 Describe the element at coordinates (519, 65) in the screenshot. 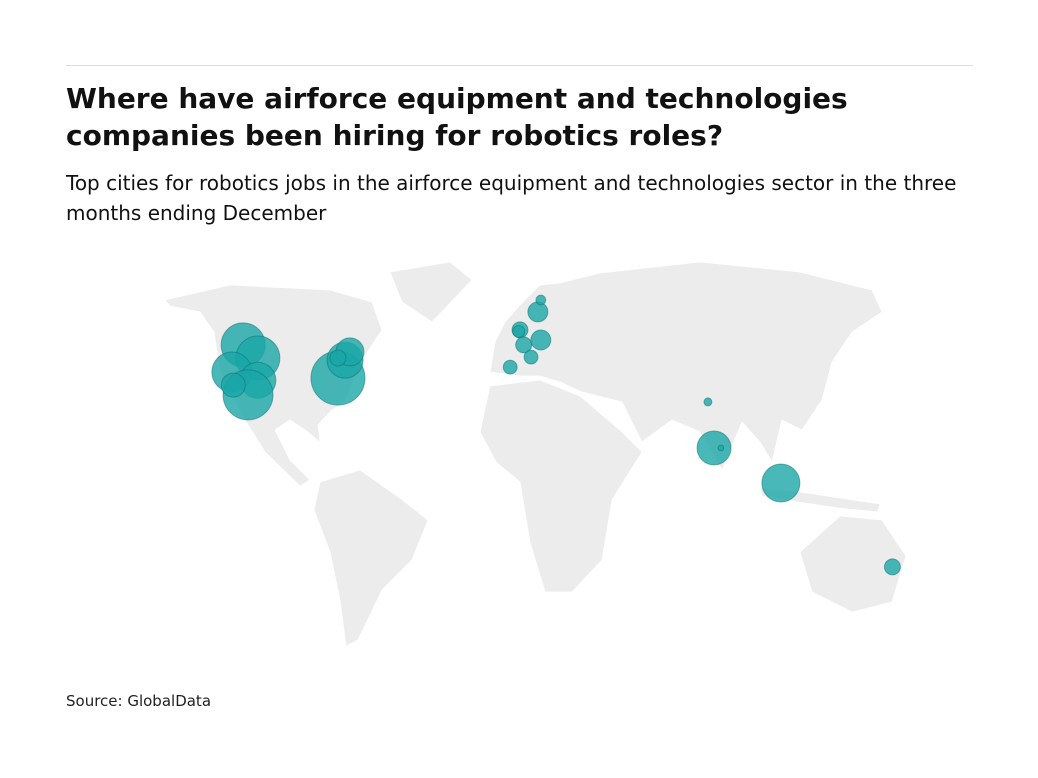

I see `top-rule` at that location.